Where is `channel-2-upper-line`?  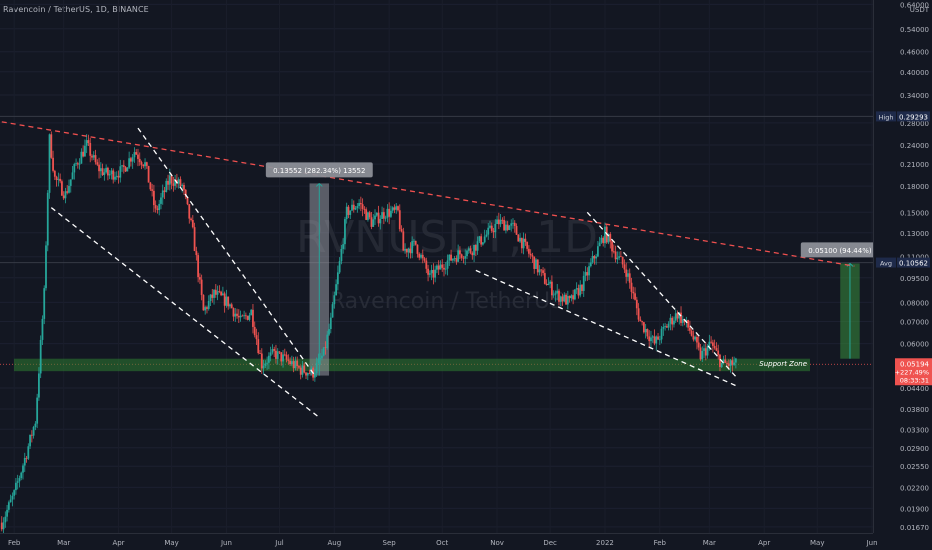
channel-2-upper-line is located at coordinates (662, 295).